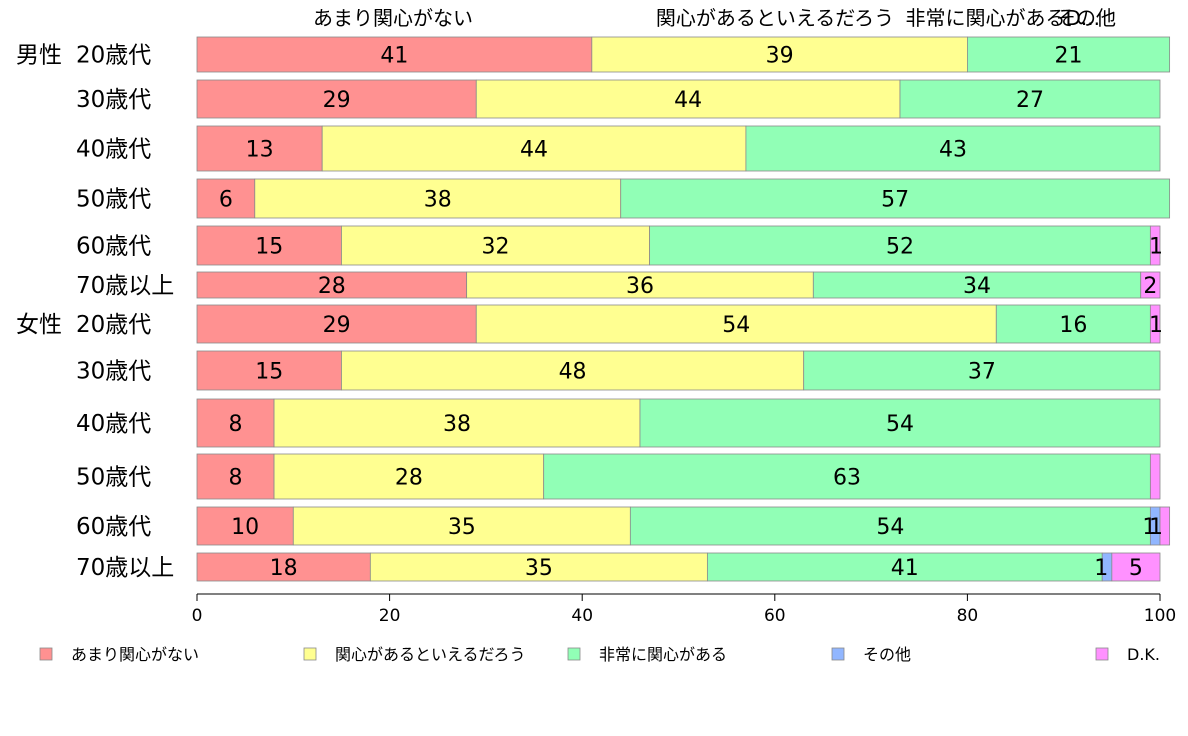 Image resolution: width=1188 pixels, height=736 pixels. I want to click on value-label: 5, so click(1136, 568).